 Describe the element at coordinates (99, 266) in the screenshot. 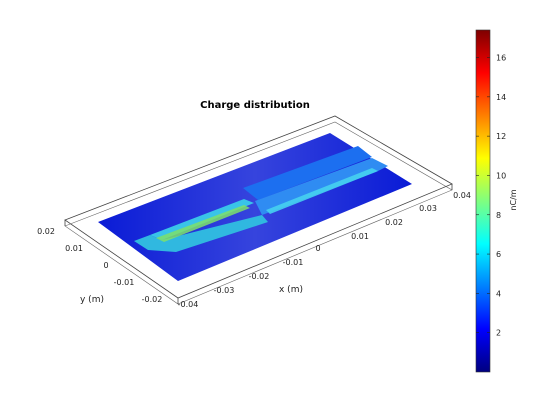

I see `y-axis: 0.02 0.01 0 -0.01 -0.02 y (m)` at that location.